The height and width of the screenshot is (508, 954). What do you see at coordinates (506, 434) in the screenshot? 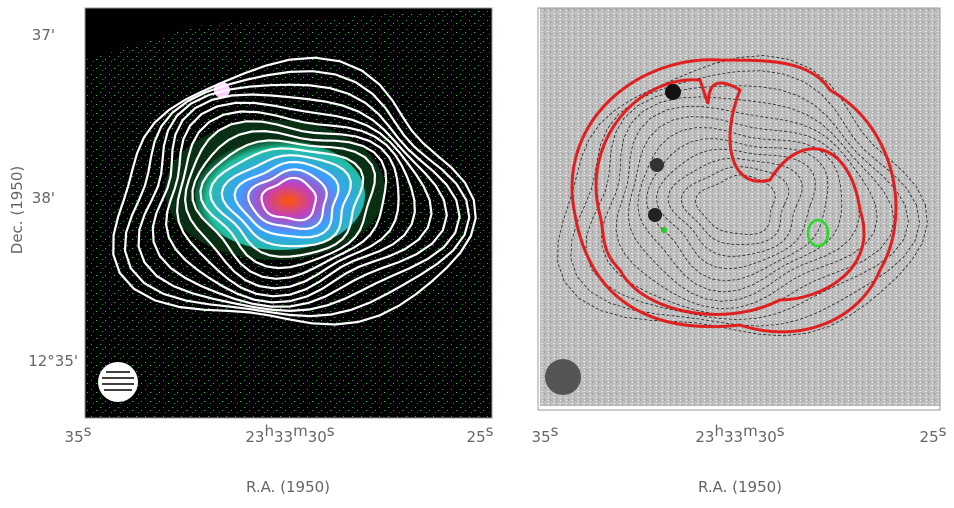
I see `x-tick-labels: 35s 23h33m30s 25s 35s 23h33m30s 25s` at bounding box center [506, 434].